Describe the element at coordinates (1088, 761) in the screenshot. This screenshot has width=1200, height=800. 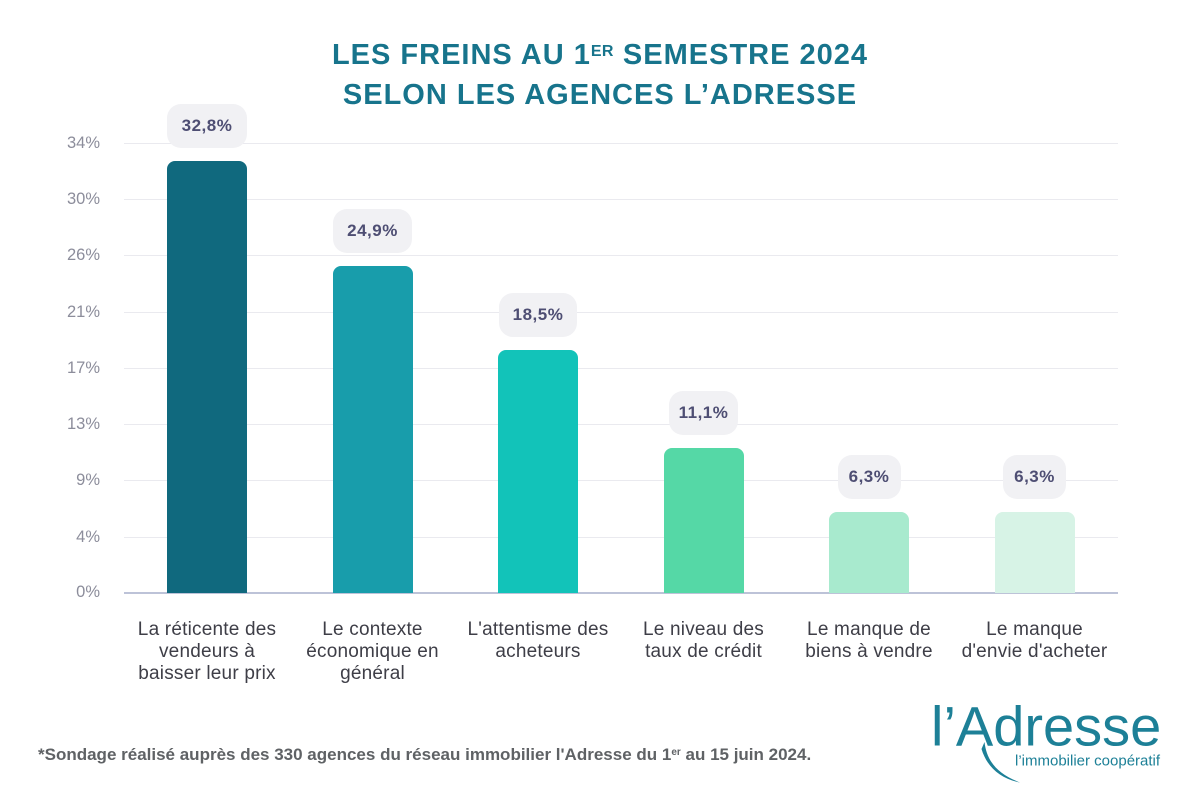
I see `svg-text: l’immobilier coopératif` at that location.